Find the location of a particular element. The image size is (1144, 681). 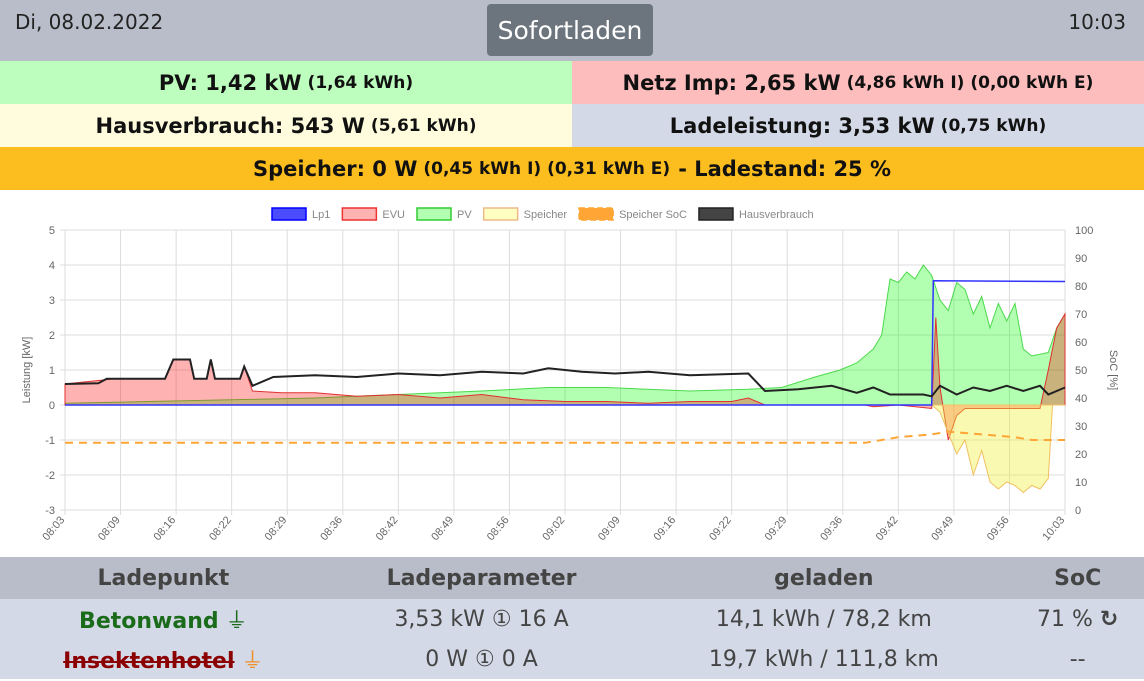

charging-summary: Ladeleistung: 3,53 kW (0,75 kWh) is located at coordinates (858, 125).